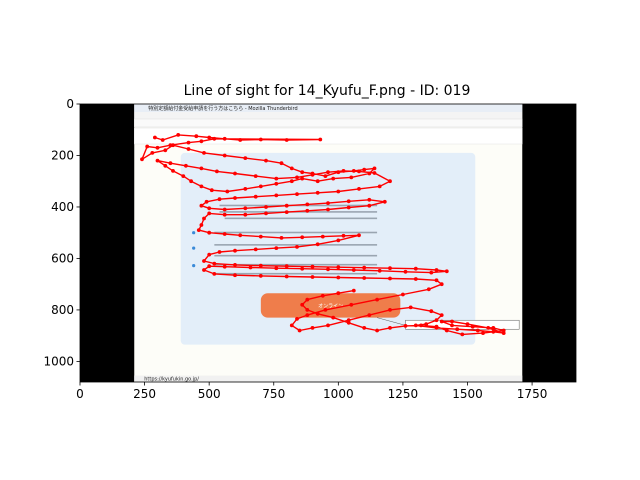  What do you see at coordinates (391, 321) in the screenshot?
I see `tooltip-pointer` at bounding box center [391, 321].